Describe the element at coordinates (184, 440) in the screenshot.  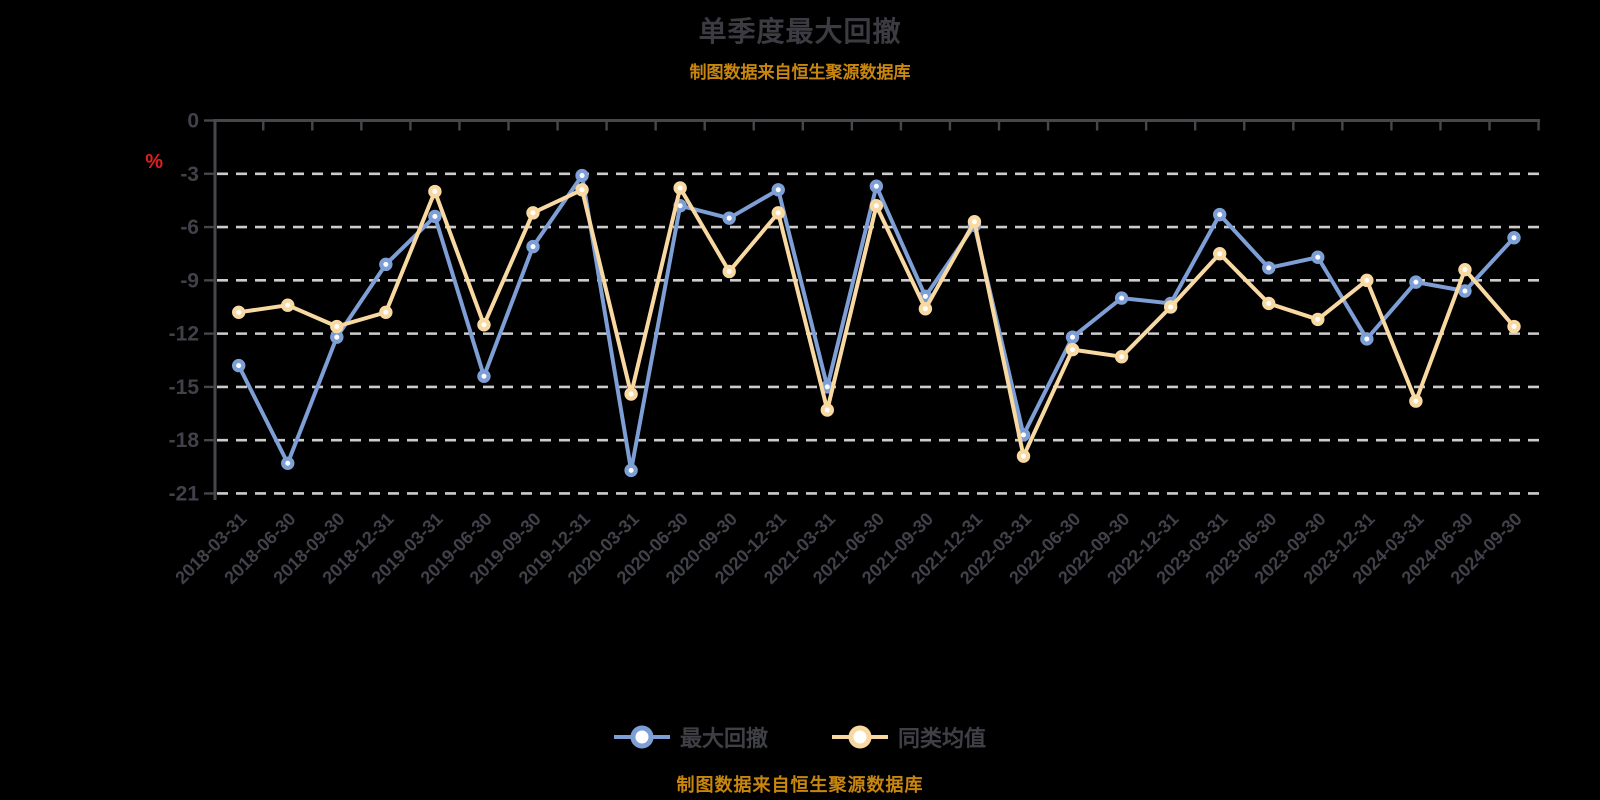
I see `y-axis-label: -18` at that location.